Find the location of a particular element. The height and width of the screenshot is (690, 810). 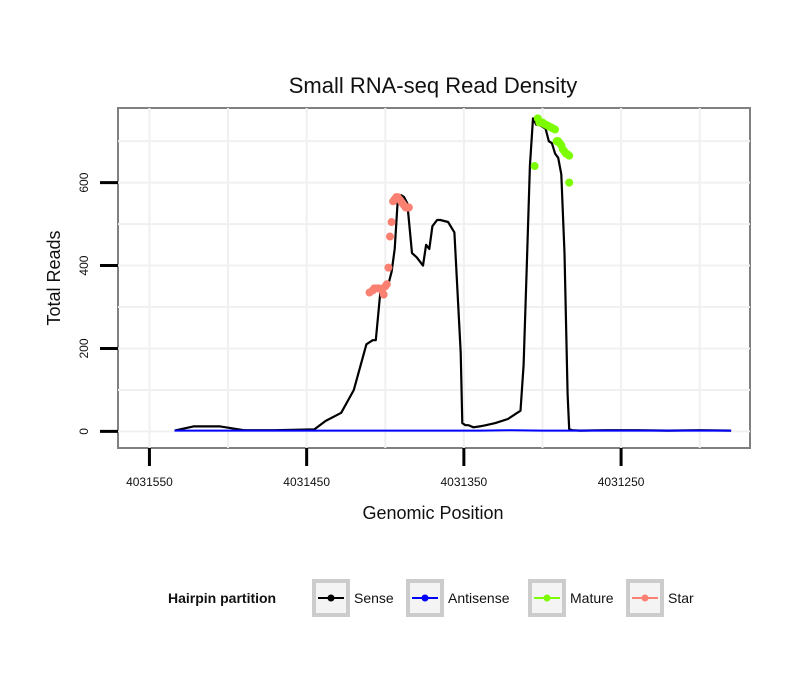

y-tick-label: 600 is located at coordinates (84, 182).